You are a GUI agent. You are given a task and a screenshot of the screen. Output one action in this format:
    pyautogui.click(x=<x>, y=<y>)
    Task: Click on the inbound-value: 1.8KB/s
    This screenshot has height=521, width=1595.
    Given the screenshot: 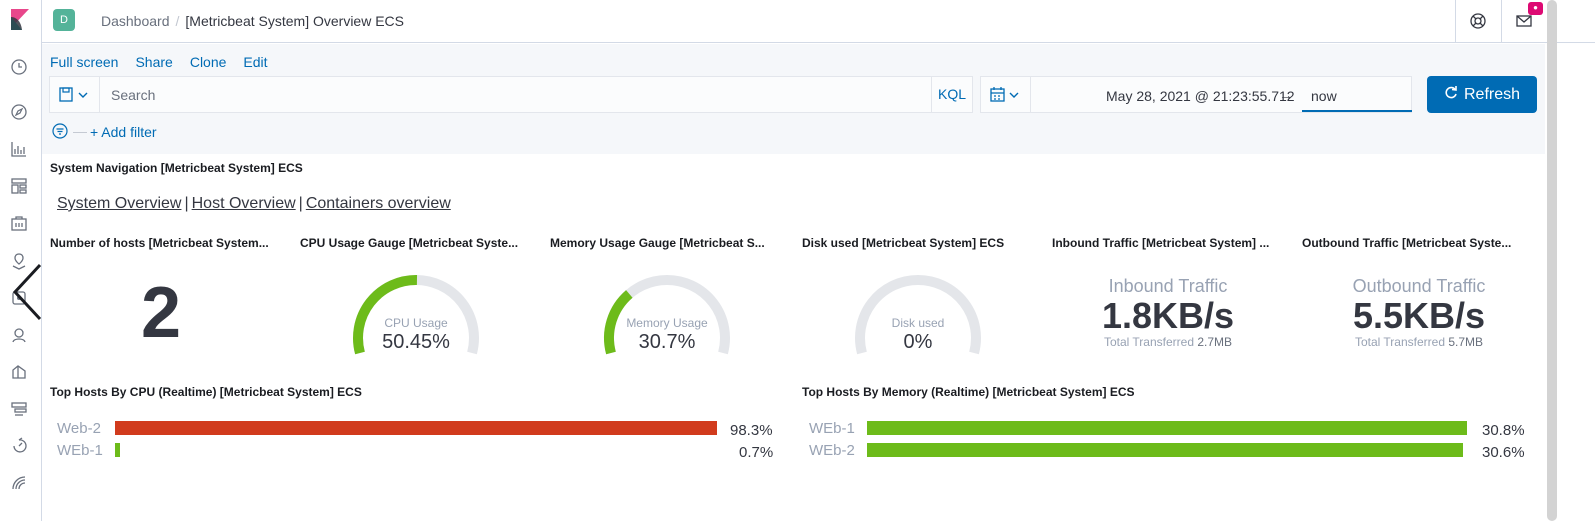 What is the action you would take?
    pyautogui.click(x=1168, y=315)
    